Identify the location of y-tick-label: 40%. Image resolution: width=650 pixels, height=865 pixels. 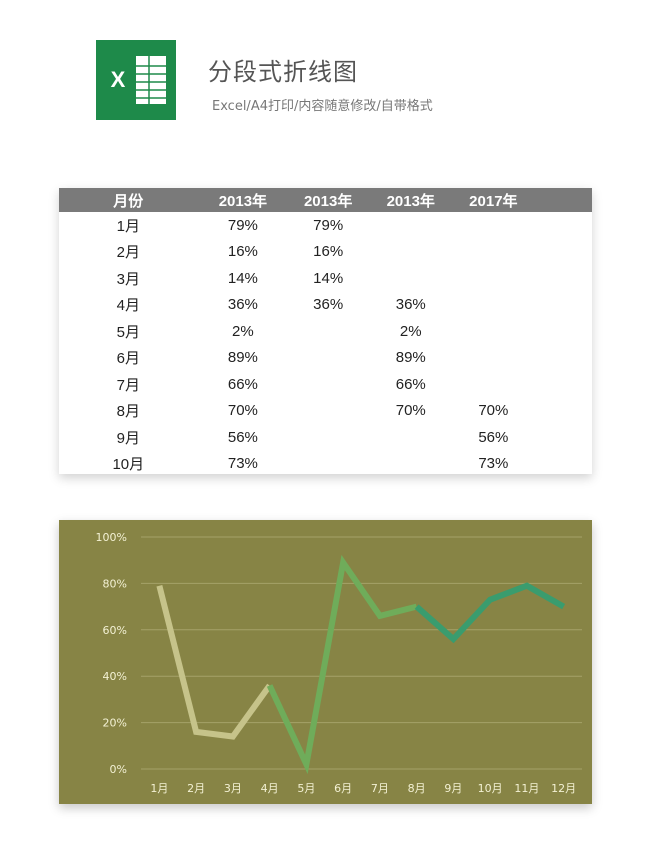
(115, 676).